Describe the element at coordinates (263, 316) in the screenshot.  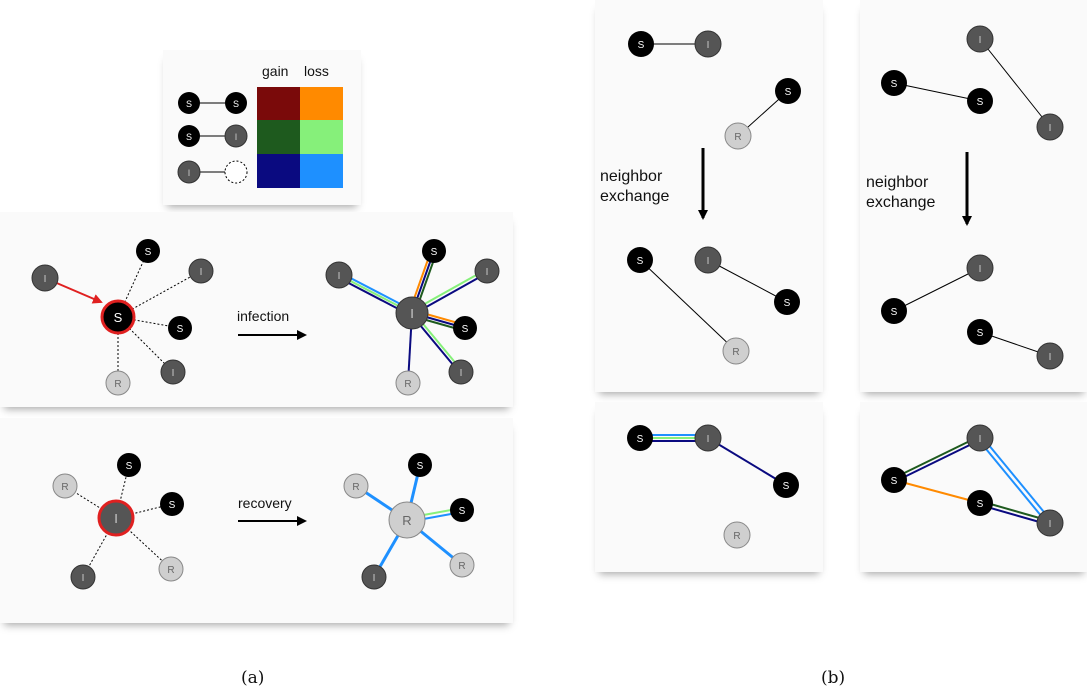
I see `infection-label: infection` at that location.